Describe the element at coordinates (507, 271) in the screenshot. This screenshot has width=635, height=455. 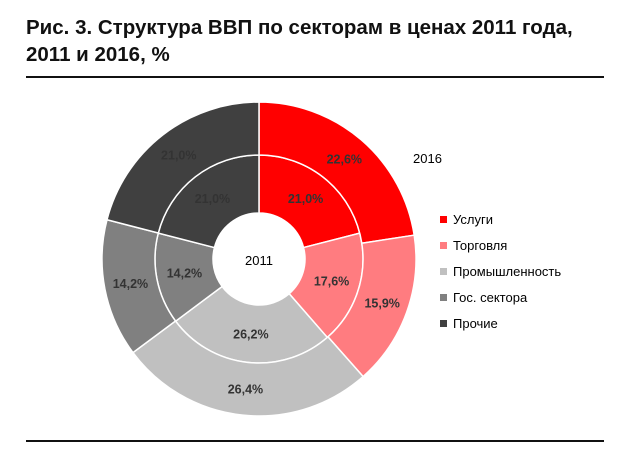
I see `legend-label: Промышленность` at that location.